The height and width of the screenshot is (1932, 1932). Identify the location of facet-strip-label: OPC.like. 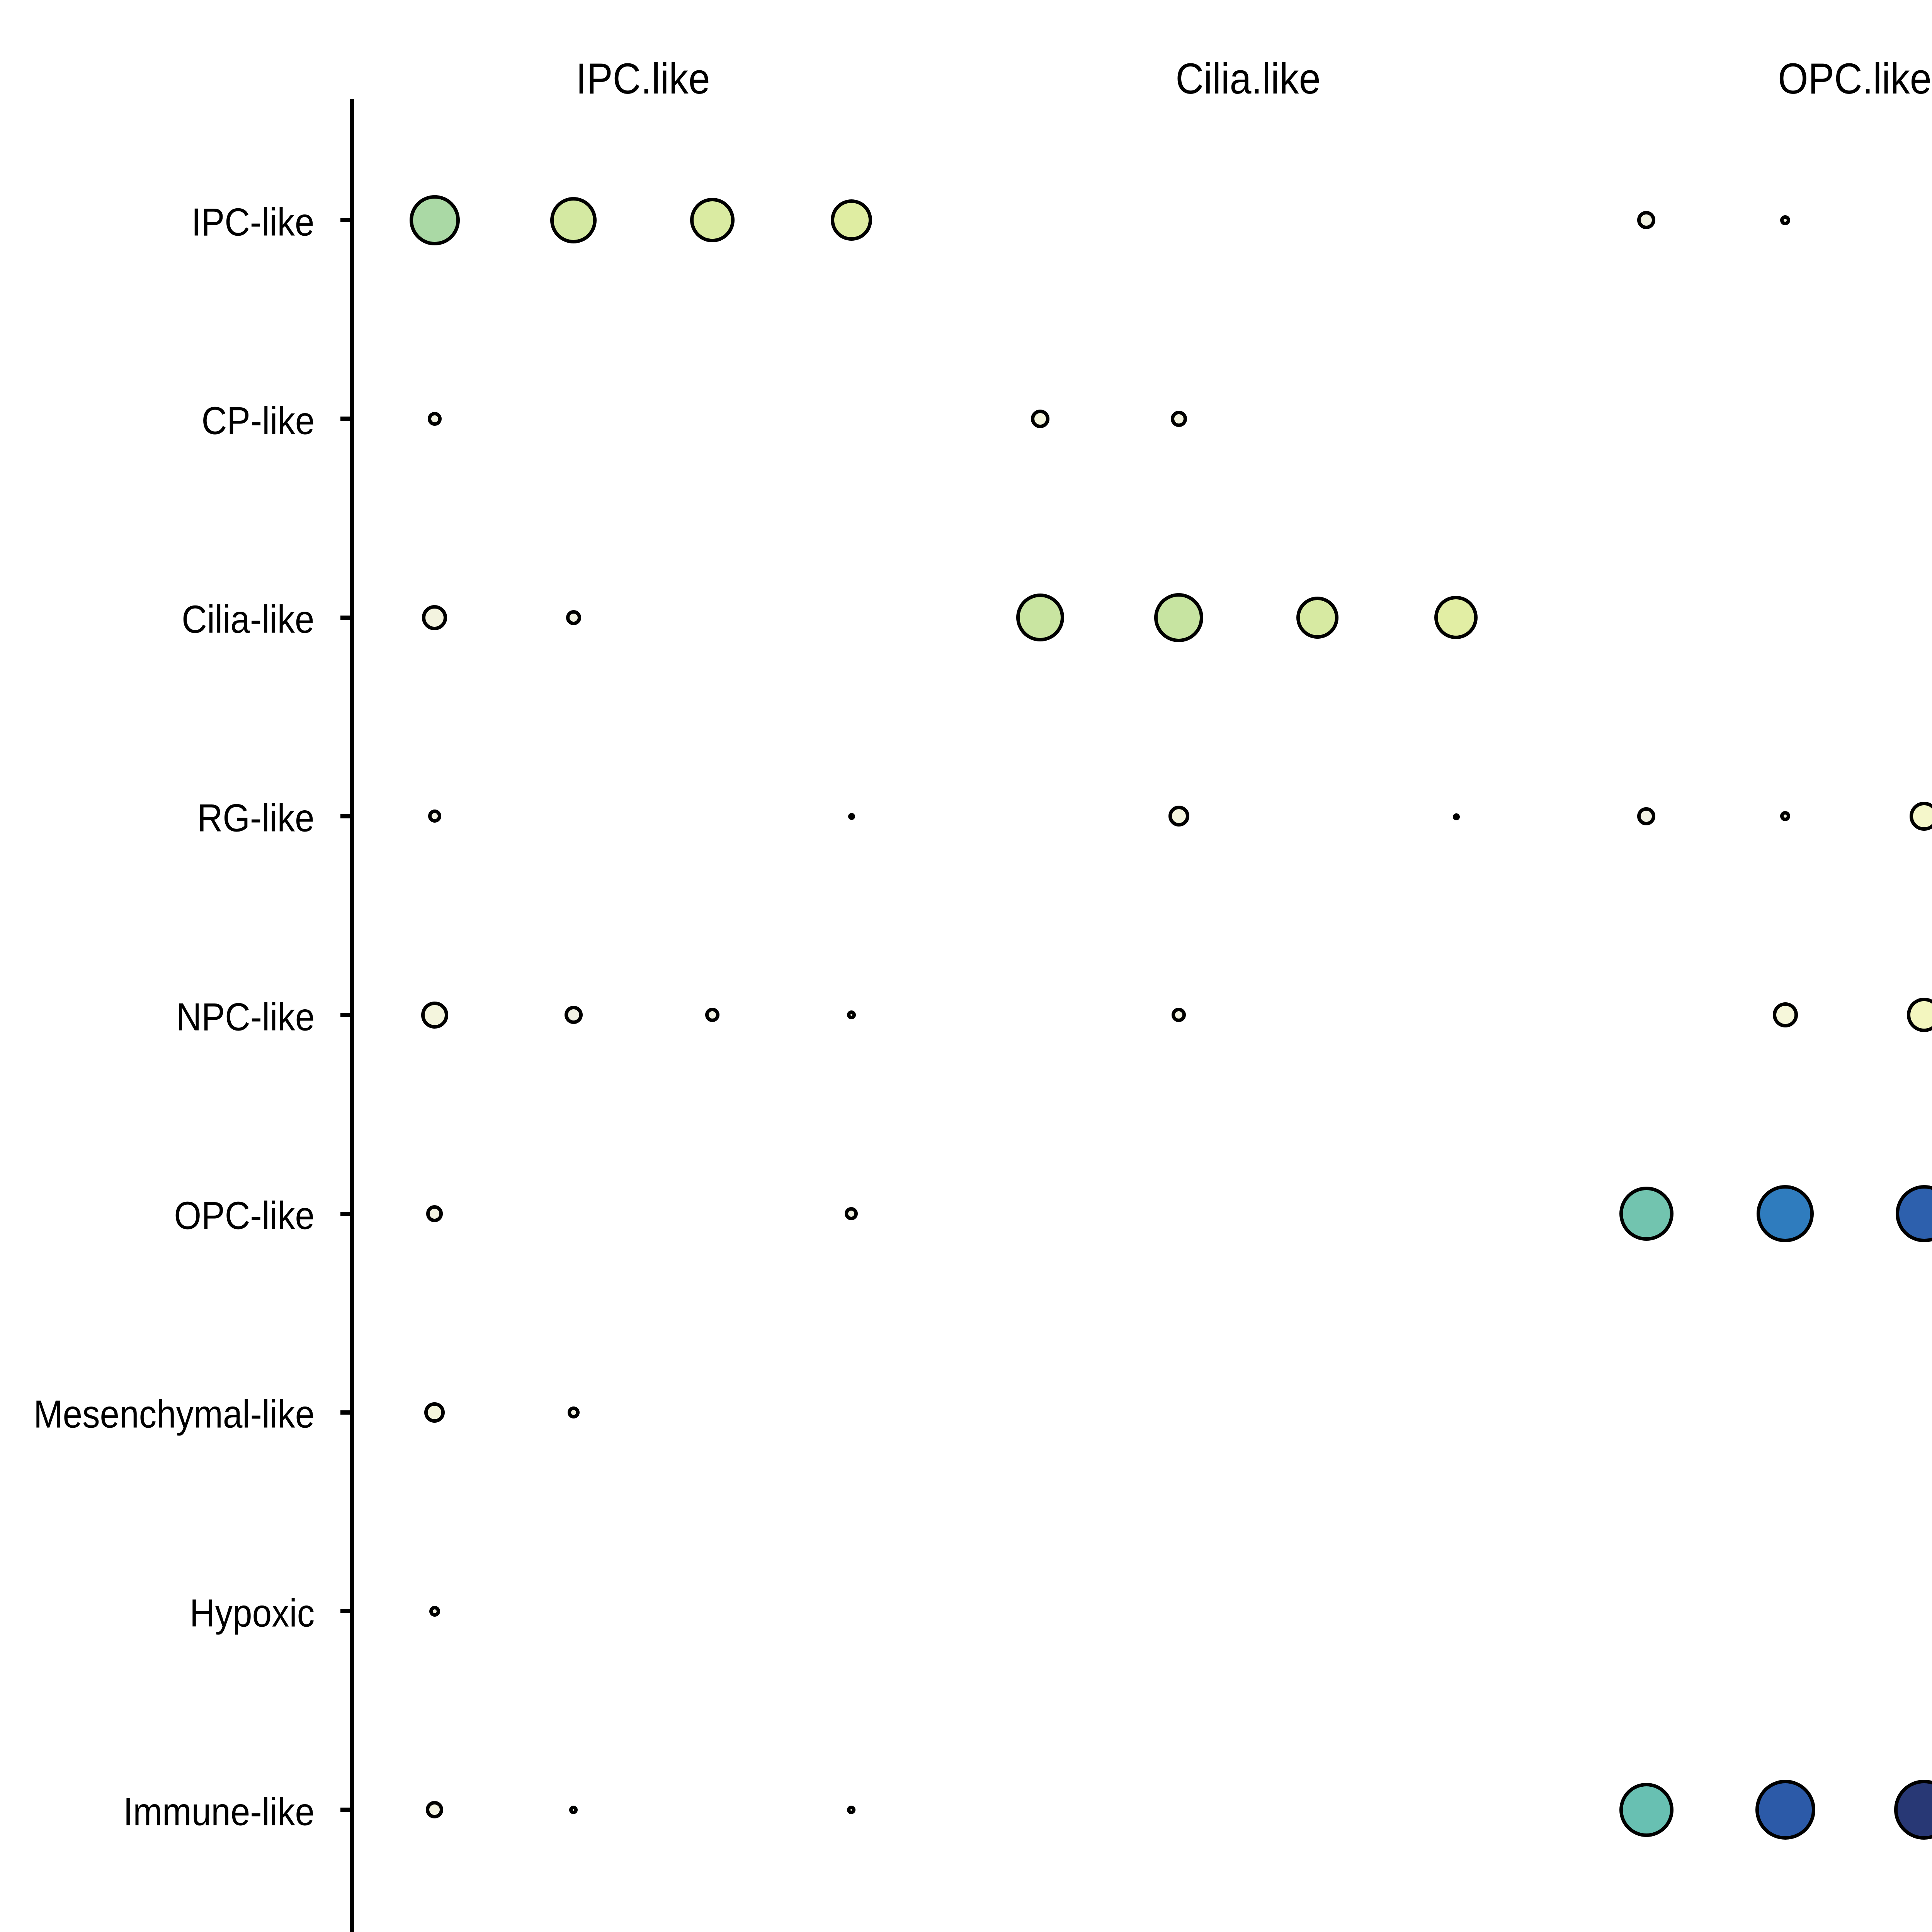
(1855, 78).